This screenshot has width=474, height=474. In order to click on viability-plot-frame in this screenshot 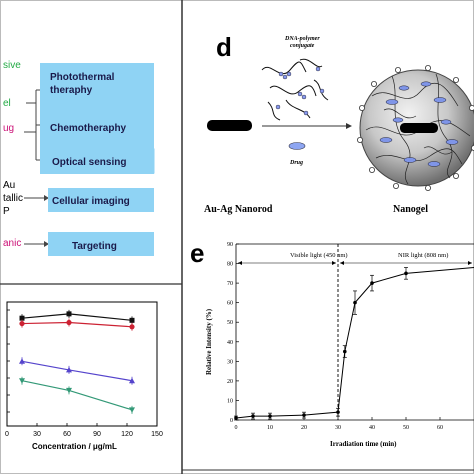, I will do `click(82, 364)`.